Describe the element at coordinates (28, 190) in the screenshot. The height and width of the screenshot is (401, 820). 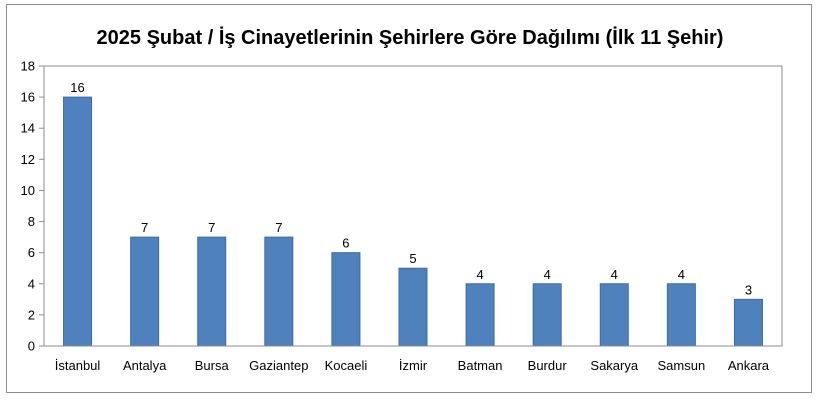
I see `y-tick-label: 10` at that location.